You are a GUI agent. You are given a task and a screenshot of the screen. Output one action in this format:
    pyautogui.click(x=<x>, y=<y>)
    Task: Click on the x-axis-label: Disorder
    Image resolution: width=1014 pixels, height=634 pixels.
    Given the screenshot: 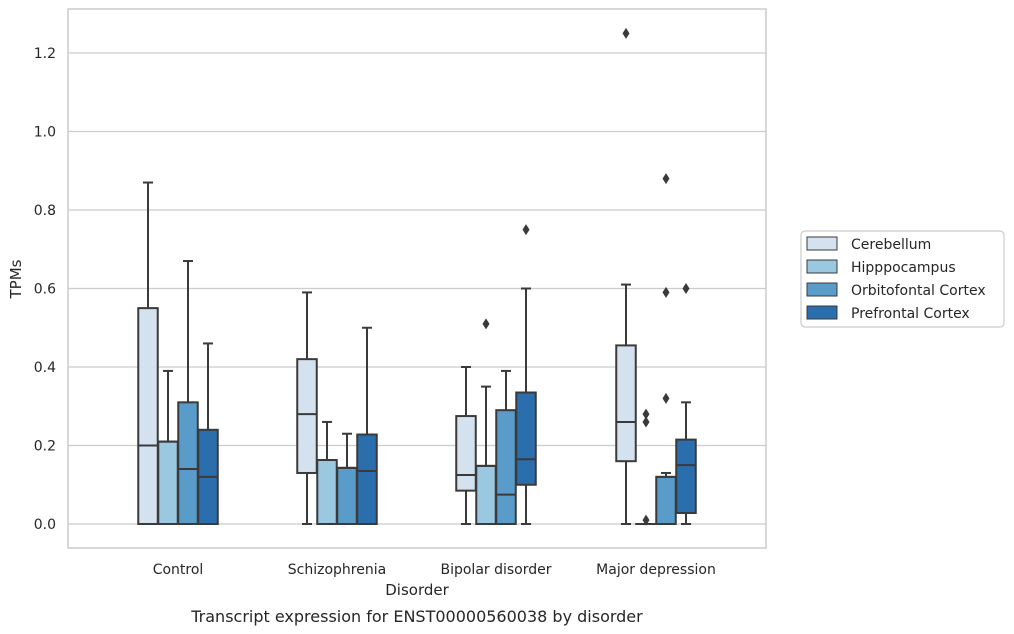 What is the action you would take?
    pyautogui.click(x=417, y=590)
    